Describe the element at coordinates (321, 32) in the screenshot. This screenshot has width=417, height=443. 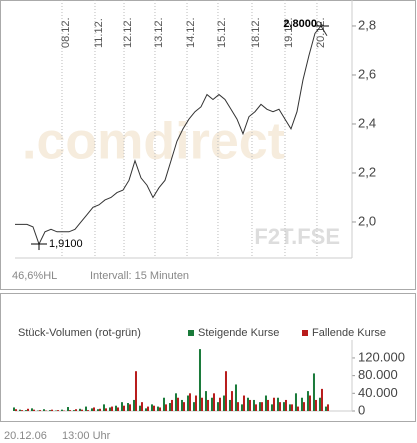
I see `x-tick-label: 20.12.` at that location.